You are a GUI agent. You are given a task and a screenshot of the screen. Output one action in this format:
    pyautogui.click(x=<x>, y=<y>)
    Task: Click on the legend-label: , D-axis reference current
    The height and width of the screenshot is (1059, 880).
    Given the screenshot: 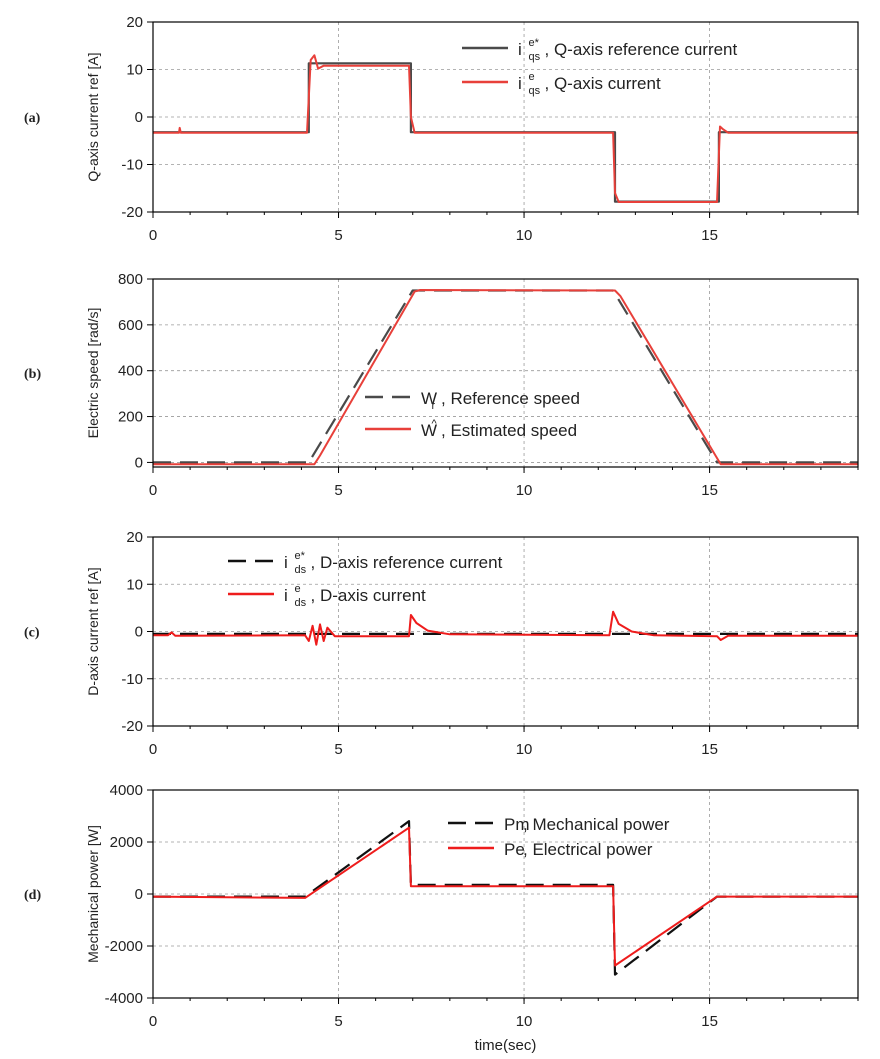 What is the action you would take?
    pyautogui.click(x=407, y=562)
    